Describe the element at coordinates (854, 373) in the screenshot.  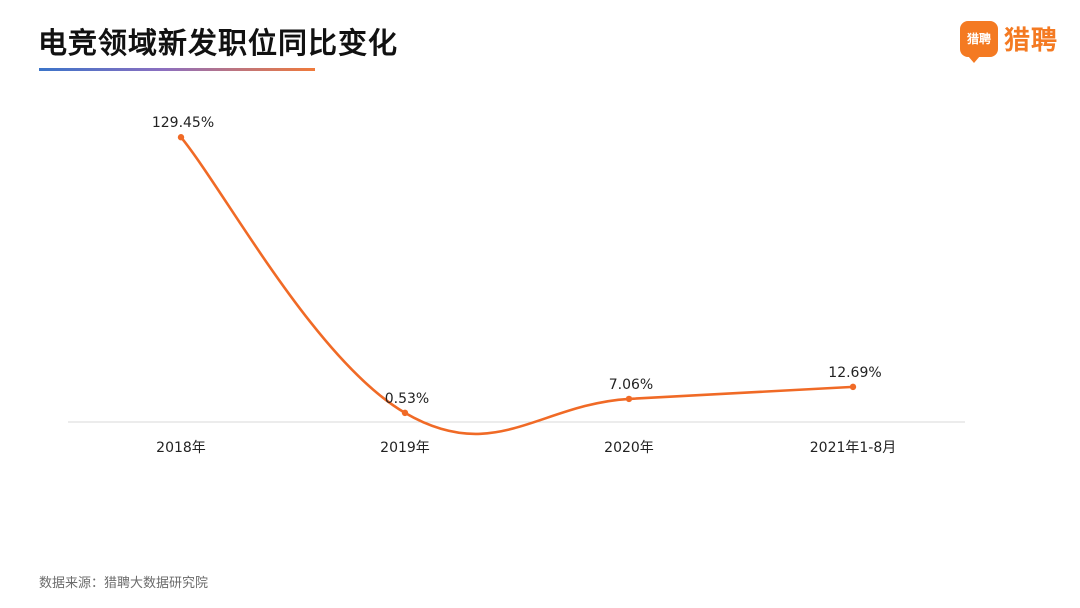
I see `data-label: 12.69%` at that location.